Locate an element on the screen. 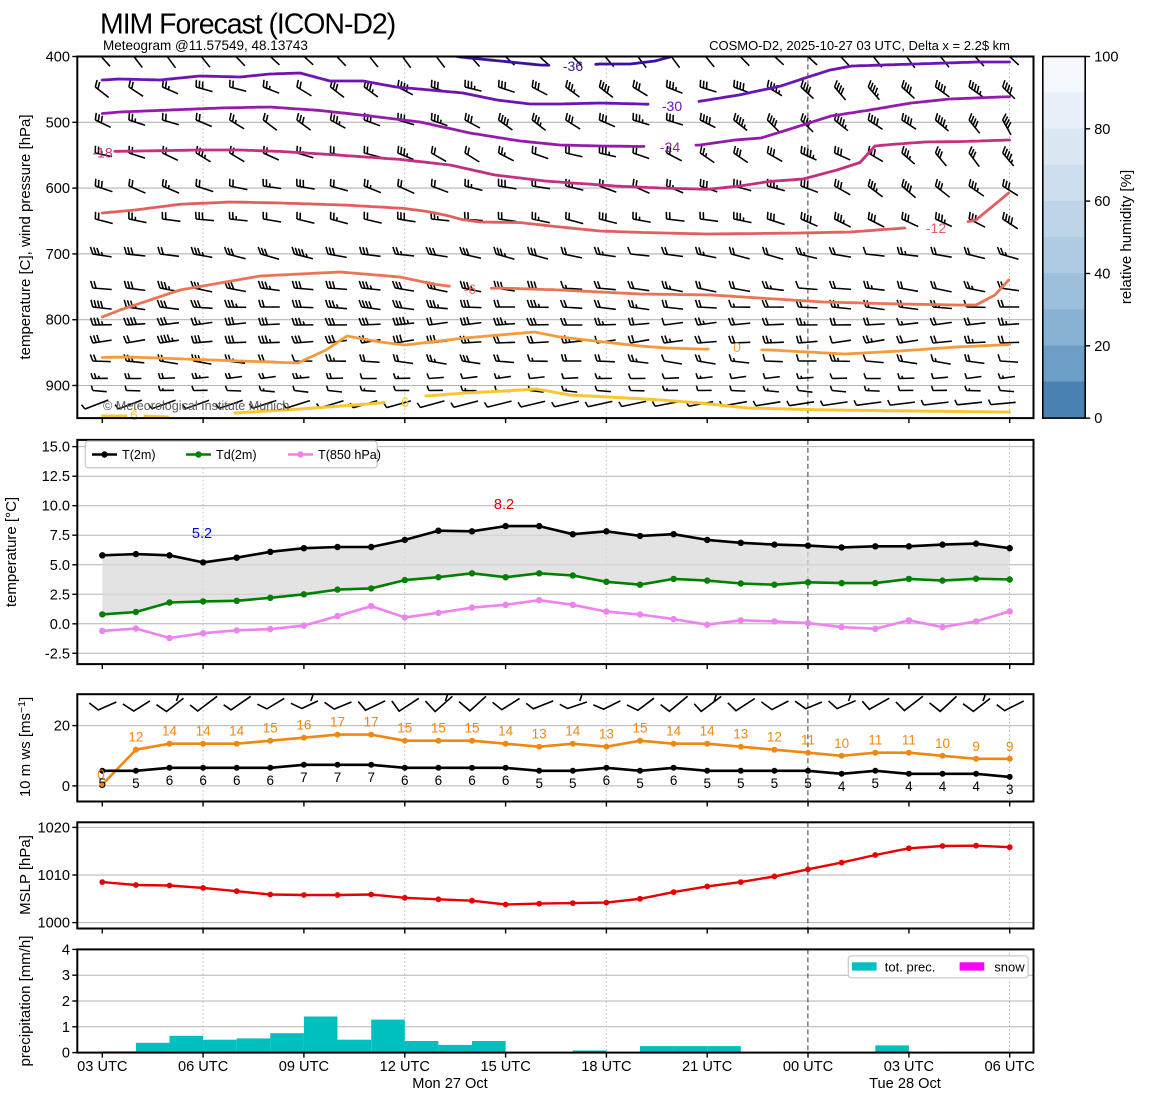  svg-text:temperature [C], wind pressure: temperature [C], wind pressure [hPa] is located at coordinates (25, 236).